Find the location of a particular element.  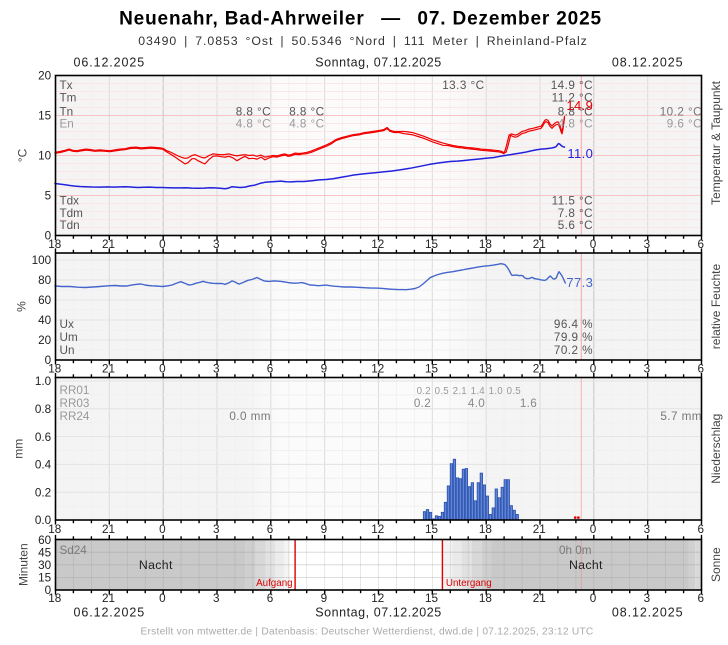

svg-text: 40 is located at coordinates (45, 320).